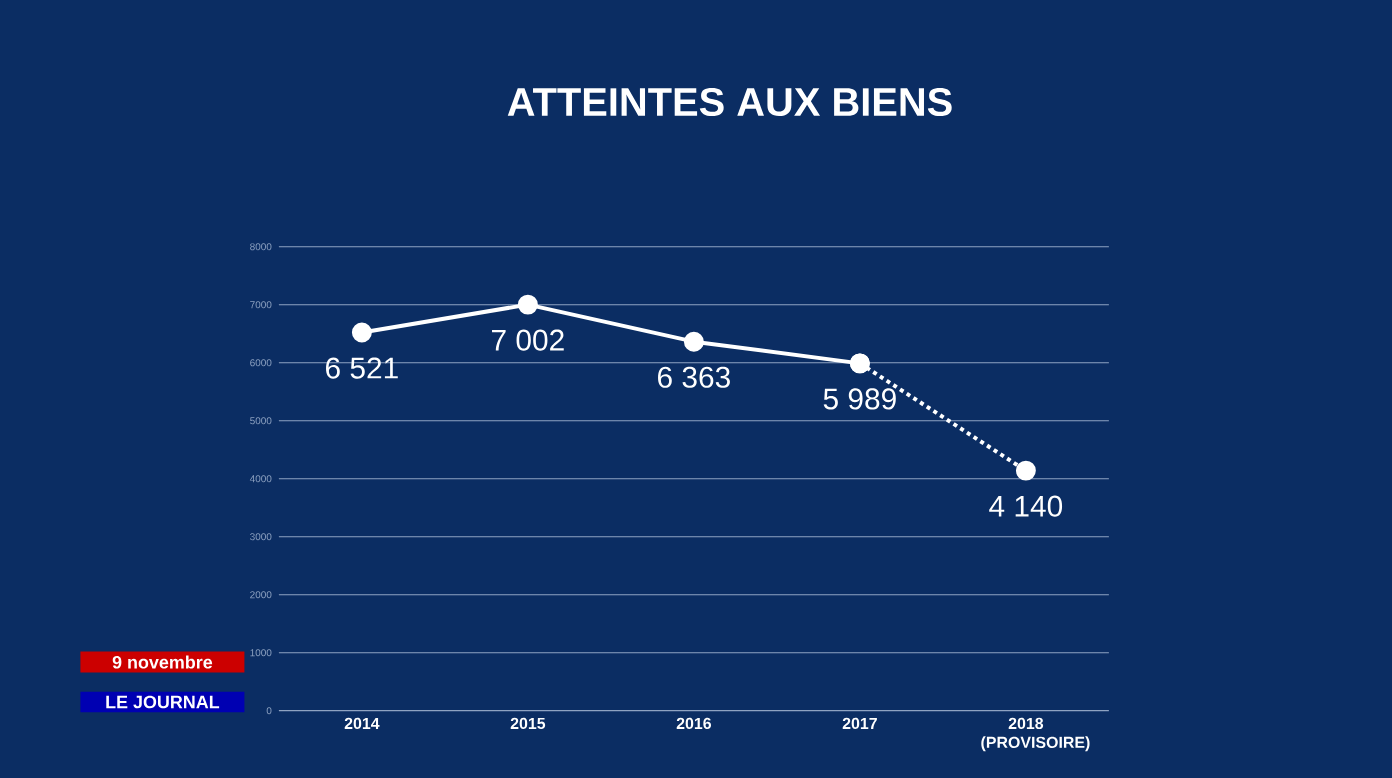  Describe the element at coordinates (162, 662) in the screenshot. I see `text: 9 novembre` at that location.